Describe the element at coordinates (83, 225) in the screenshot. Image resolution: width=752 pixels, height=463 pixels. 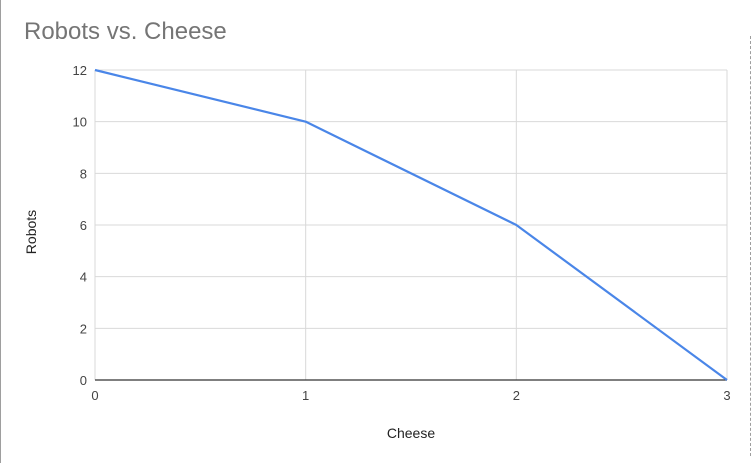
I see `y-tick-label: 6` at that location.